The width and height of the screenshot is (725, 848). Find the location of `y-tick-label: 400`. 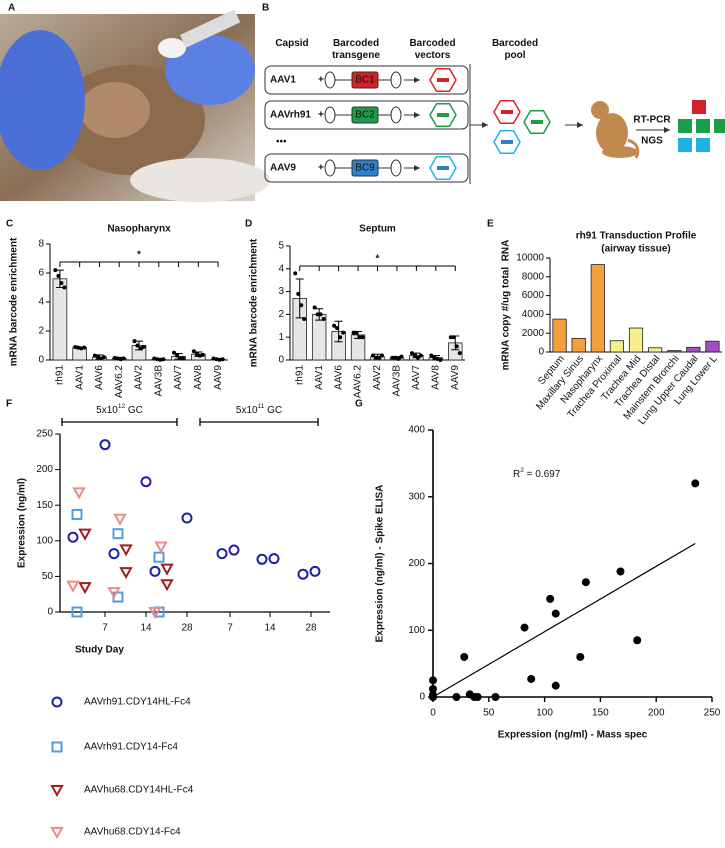

y-tick-label: 400 is located at coordinates (416, 430).